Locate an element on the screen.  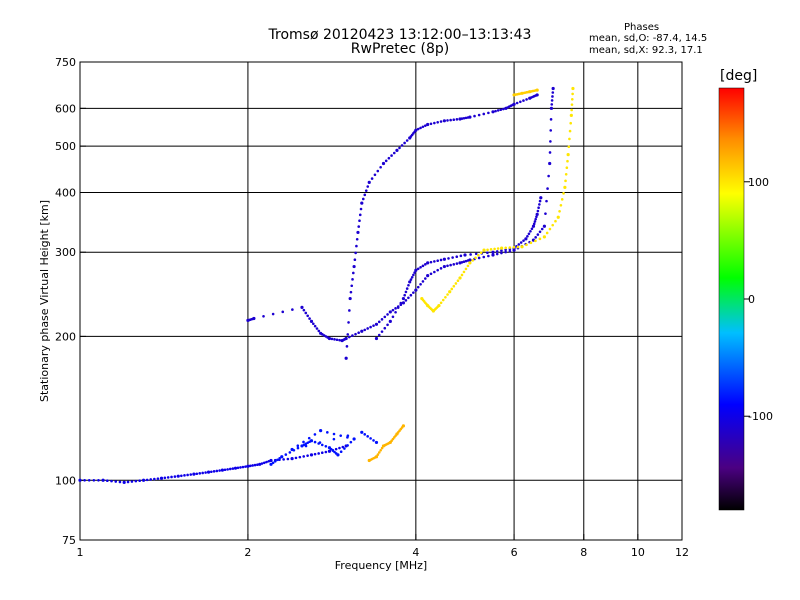
x-tick-label: 6 is located at coordinates (514, 552).